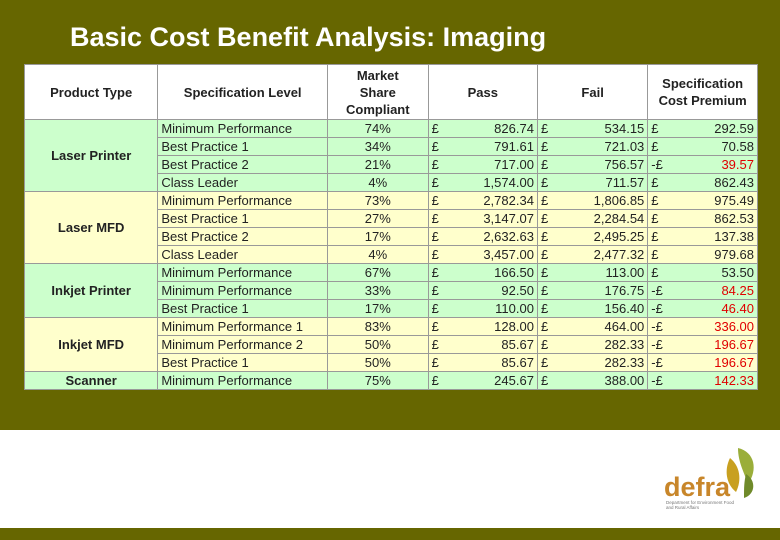  I want to click on spec-level: Minimum Performance 1, so click(243, 326).